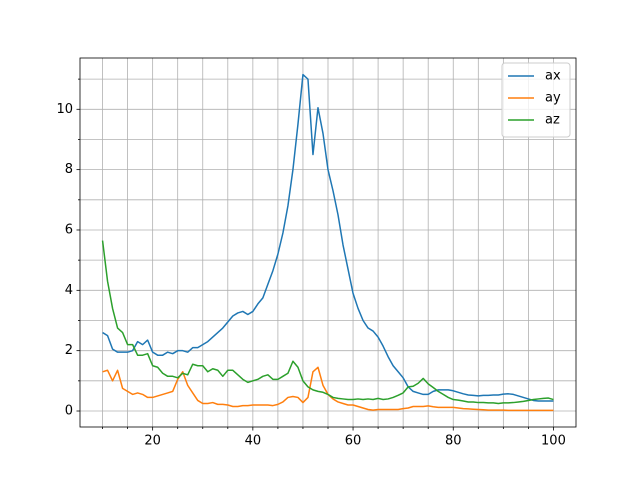 This screenshot has height=480, width=640. I want to click on x-tick-label: 60, so click(353, 441).